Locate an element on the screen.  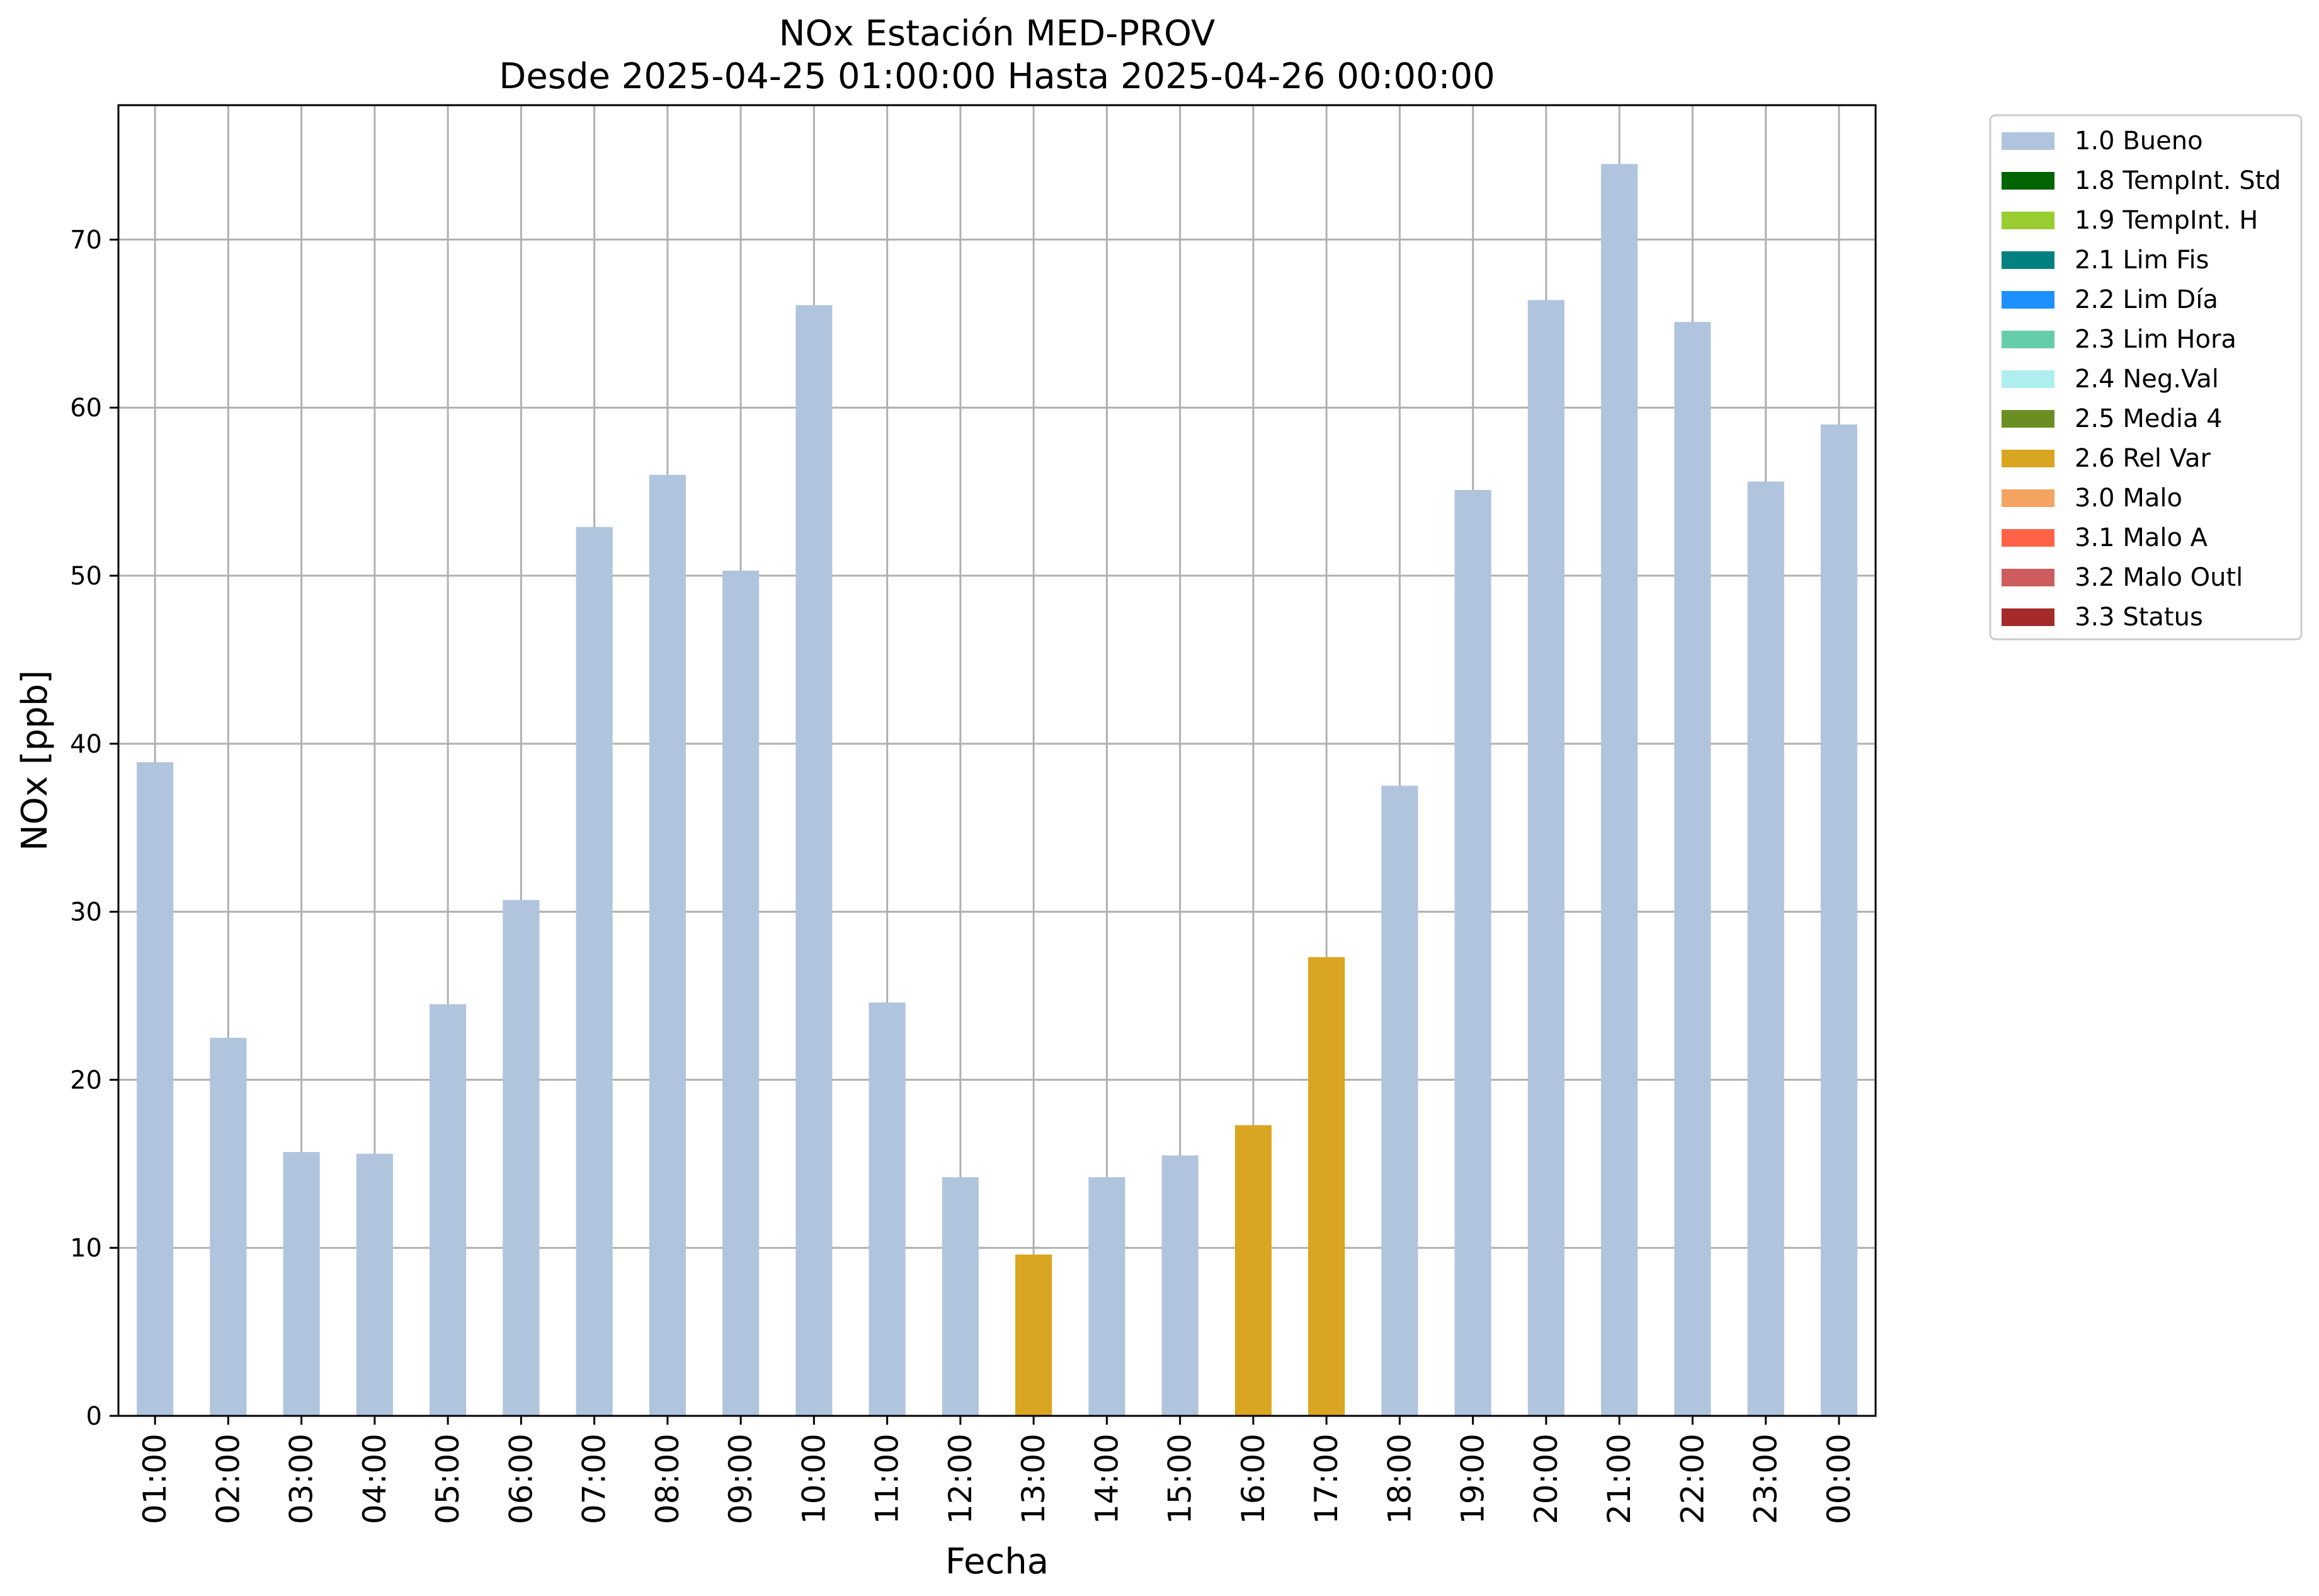
bar-04:00 is located at coordinates (374, 1284).